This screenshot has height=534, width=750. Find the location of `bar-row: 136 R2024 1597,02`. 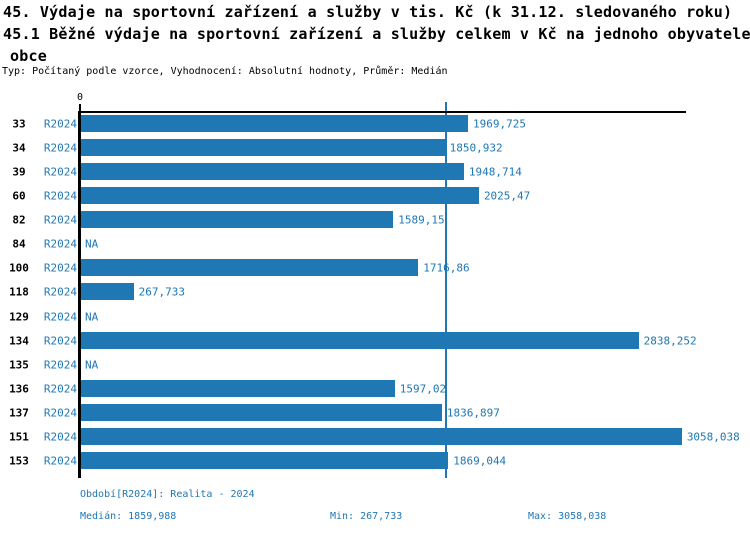

bar-row: 136 R2024 1597,02 is located at coordinates (375, 389).